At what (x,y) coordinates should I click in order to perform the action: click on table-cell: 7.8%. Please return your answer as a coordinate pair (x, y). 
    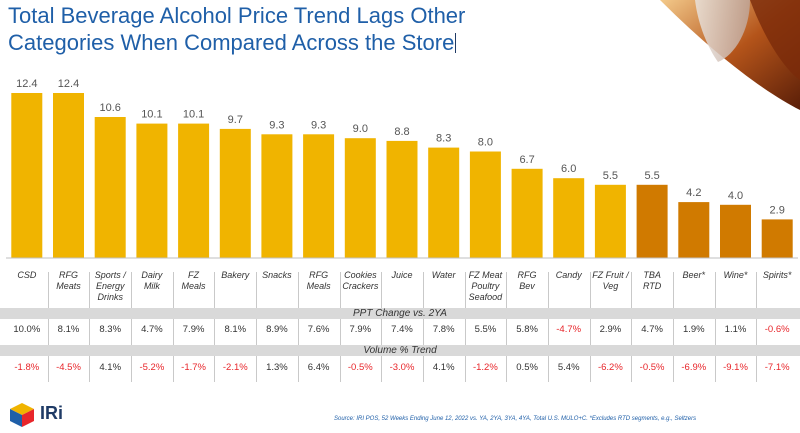
    Looking at the image, I should click on (443, 329).